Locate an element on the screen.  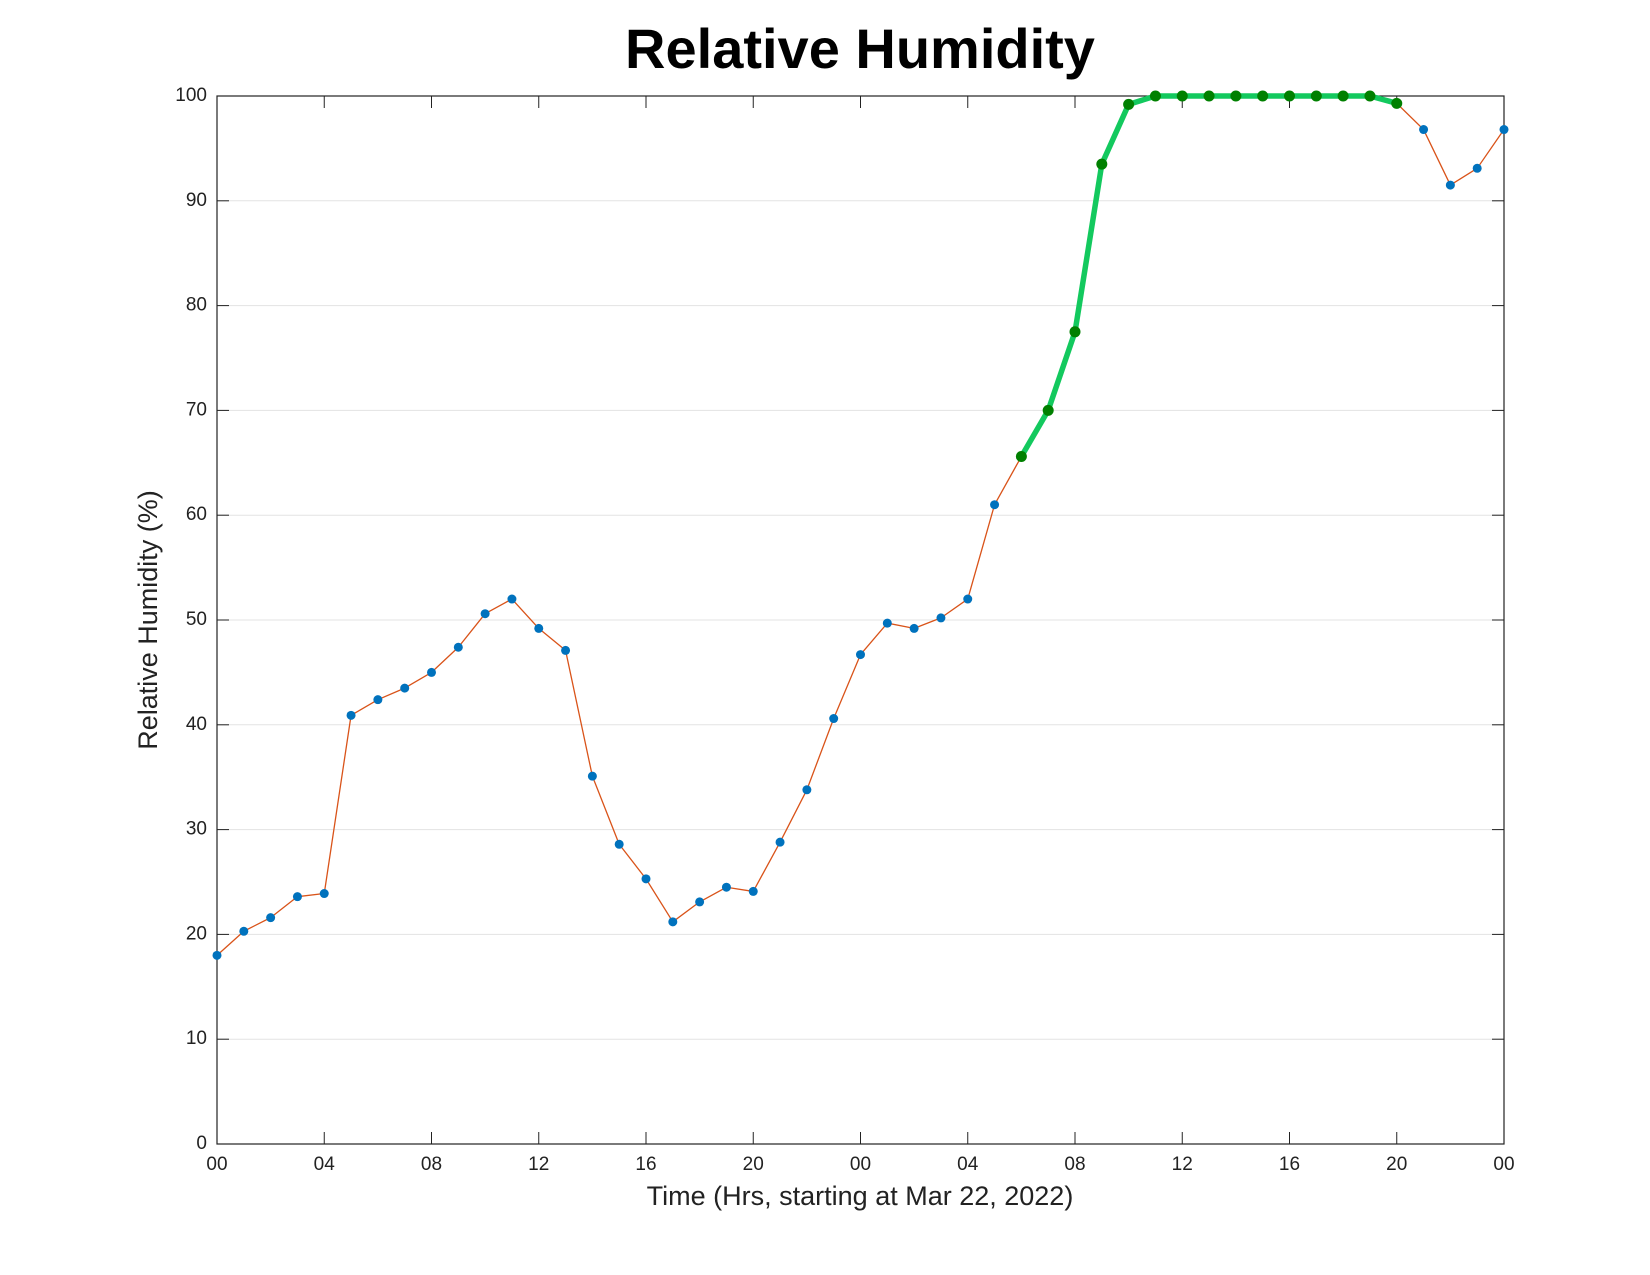
y-tick-label: 0 is located at coordinates (201, 1143).